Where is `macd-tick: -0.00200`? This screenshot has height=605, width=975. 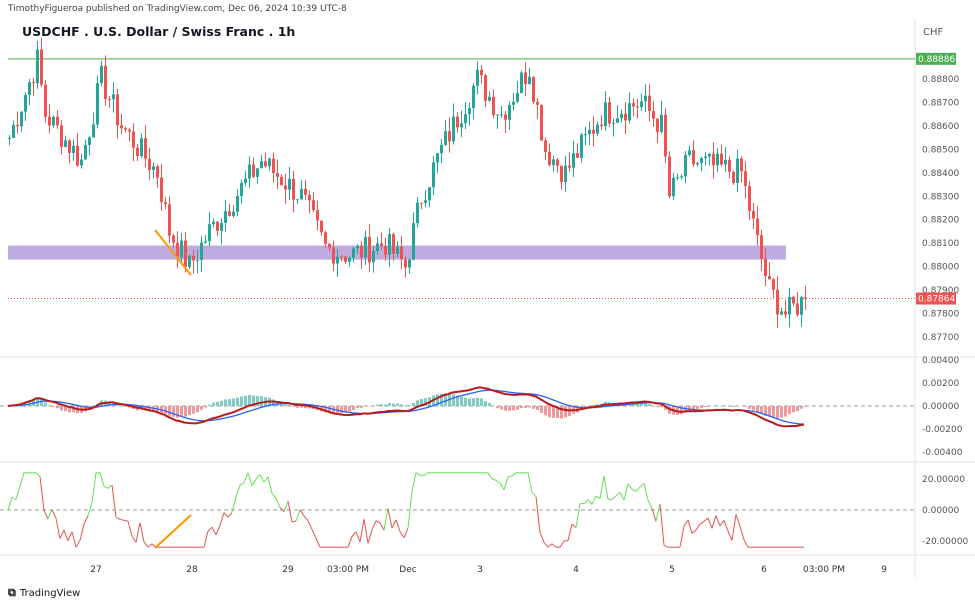
macd-tick: -0.00200 is located at coordinates (942, 430).